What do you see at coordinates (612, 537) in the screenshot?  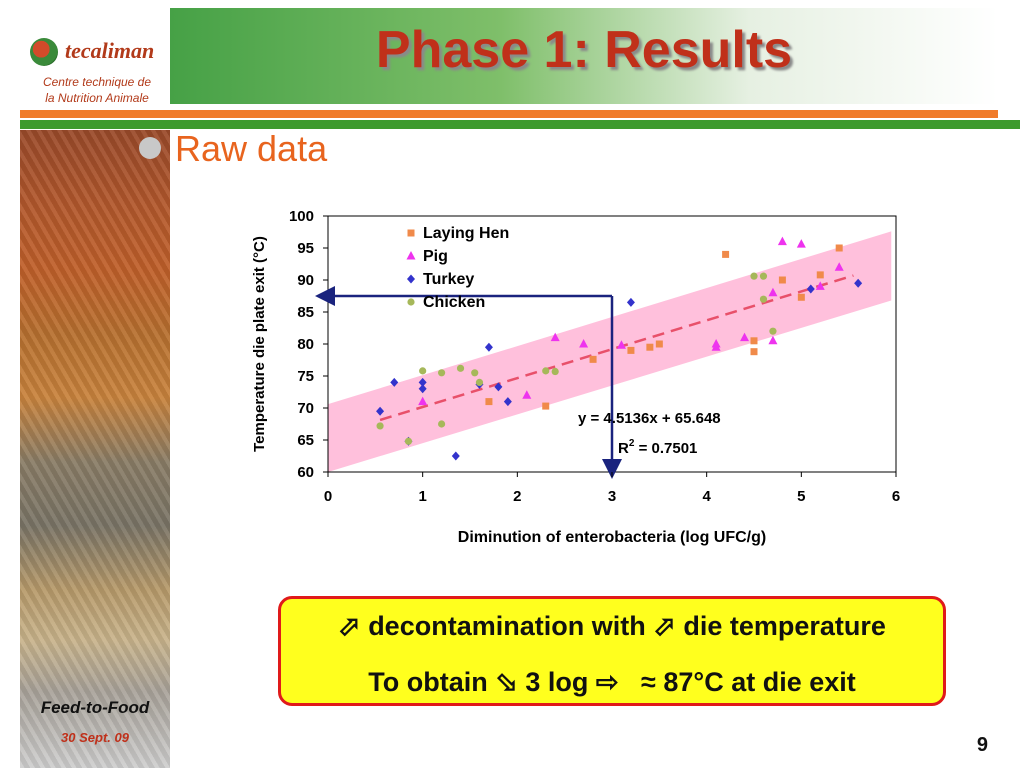 I see `x-axis-label: Diminution of enterobacteria (log UFC/g)` at bounding box center [612, 537].